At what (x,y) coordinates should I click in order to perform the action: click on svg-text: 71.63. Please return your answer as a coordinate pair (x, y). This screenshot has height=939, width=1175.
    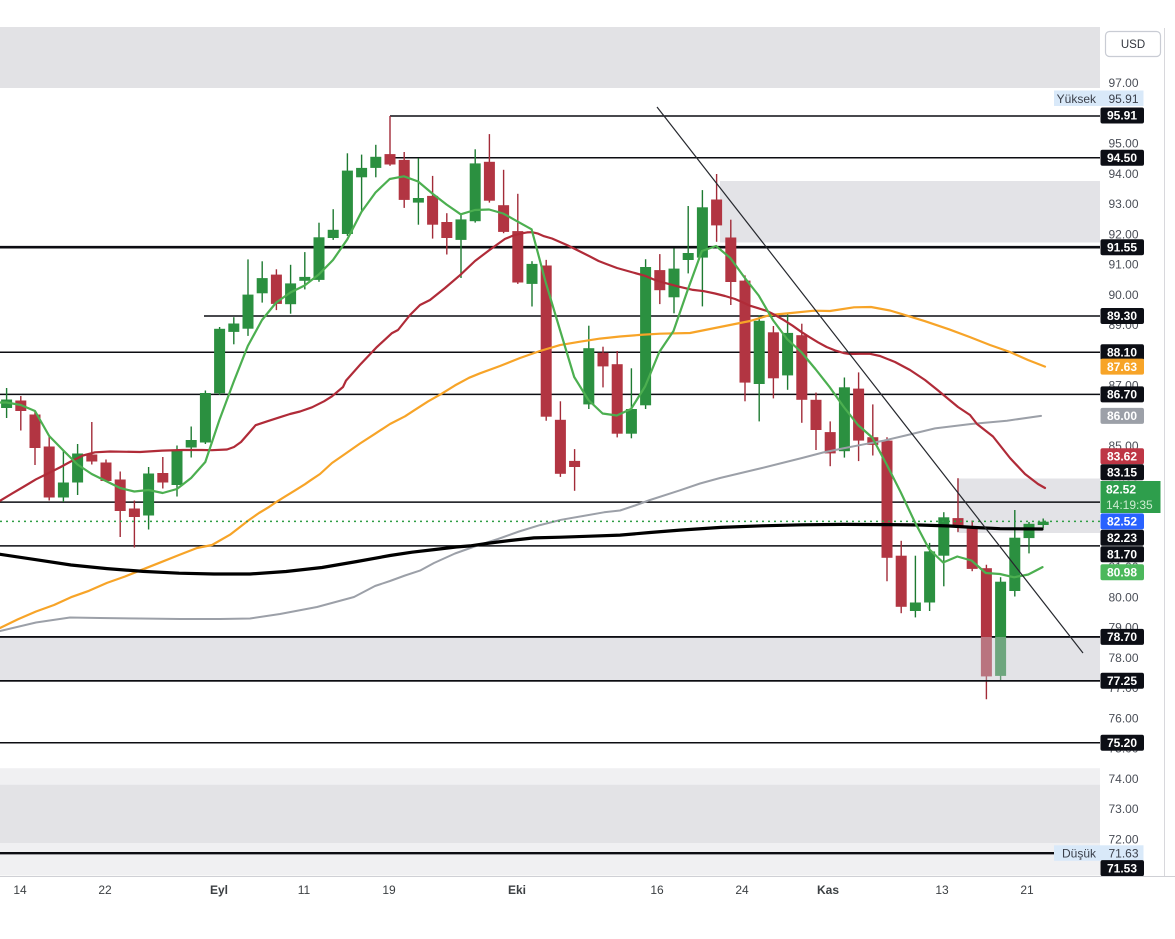
    Looking at the image, I should click on (1124, 853).